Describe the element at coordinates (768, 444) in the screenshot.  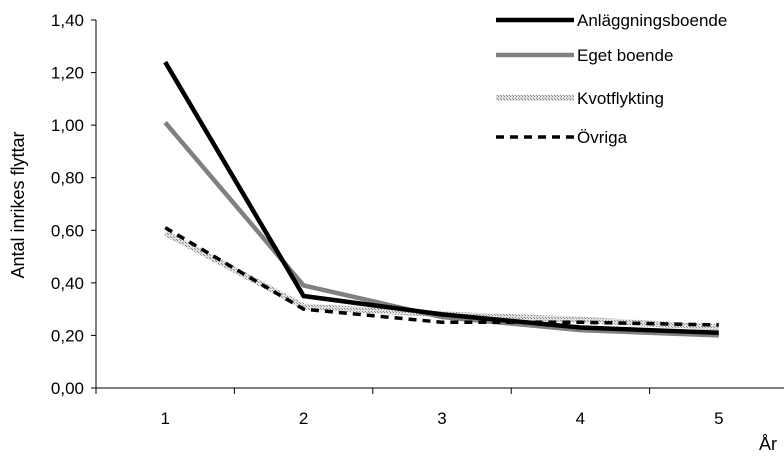
I see `x-axis-label: År` at that location.